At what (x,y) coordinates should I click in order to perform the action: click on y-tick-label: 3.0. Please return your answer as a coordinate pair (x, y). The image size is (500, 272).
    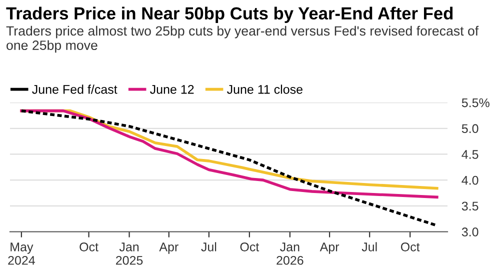
    Looking at the image, I should click on (470, 232).